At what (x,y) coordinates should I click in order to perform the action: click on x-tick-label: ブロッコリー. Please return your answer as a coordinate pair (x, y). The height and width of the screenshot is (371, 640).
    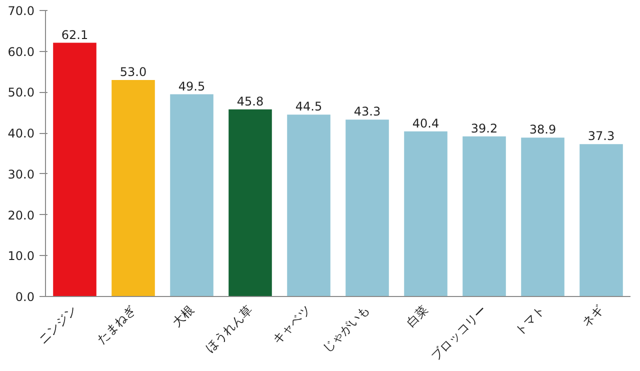
    Looking at the image, I should click on (459, 333).